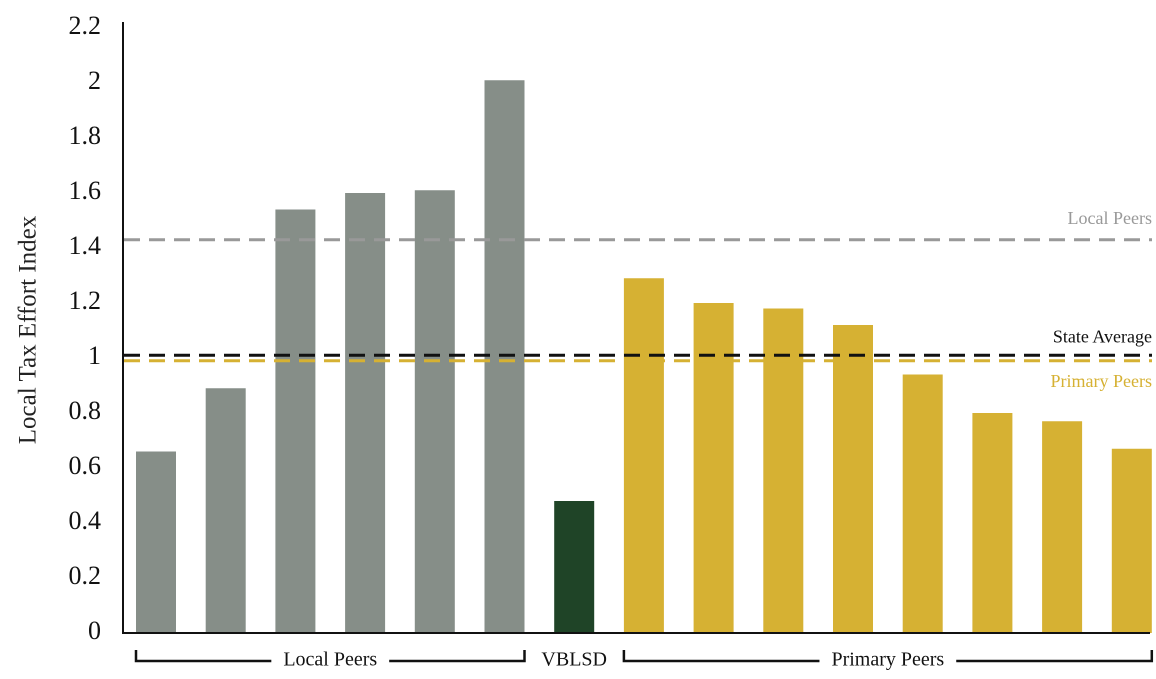  What do you see at coordinates (330, 660) in the screenshot?
I see `group-label: Local Peers` at bounding box center [330, 660].